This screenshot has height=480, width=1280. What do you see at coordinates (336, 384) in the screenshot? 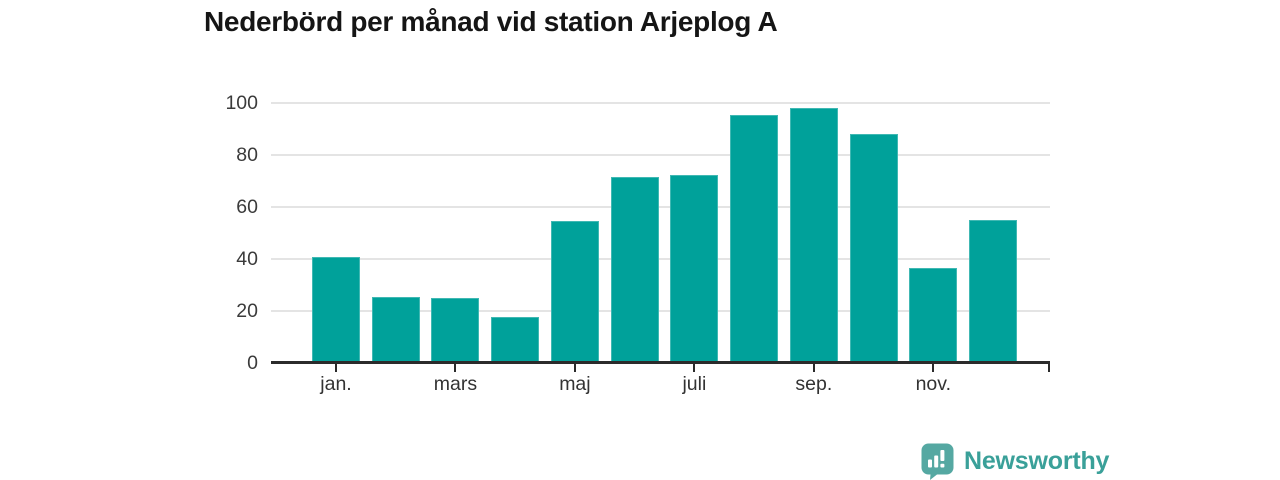
I see `x-axis-tick-label: jan.` at bounding box center [336, 384].